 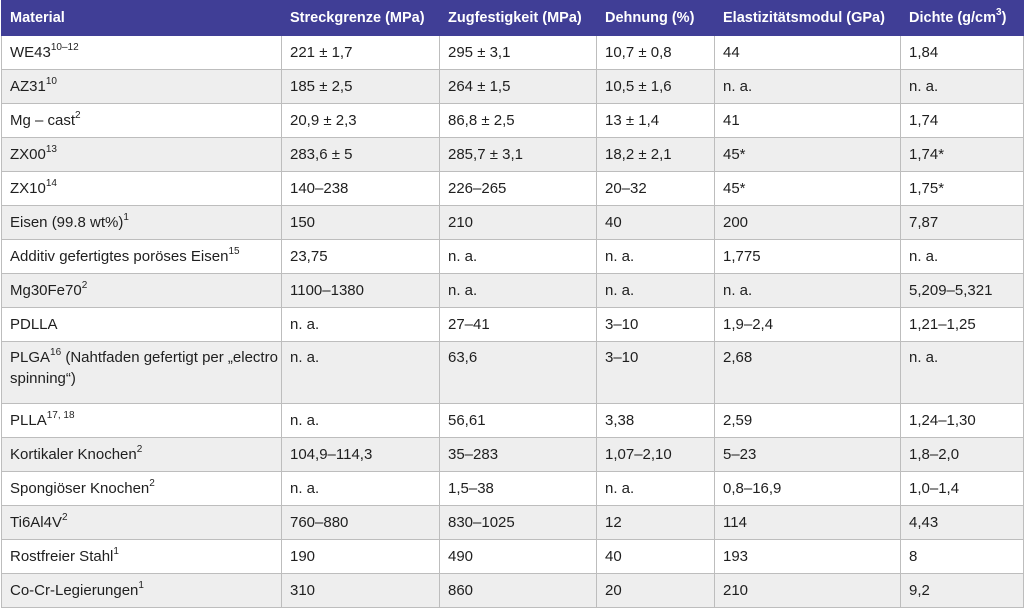 What do you see at coordinates (360, 188) in the screenshot?
I see `cell-yield-strength: 140–238` at bounding box center [360, 188].